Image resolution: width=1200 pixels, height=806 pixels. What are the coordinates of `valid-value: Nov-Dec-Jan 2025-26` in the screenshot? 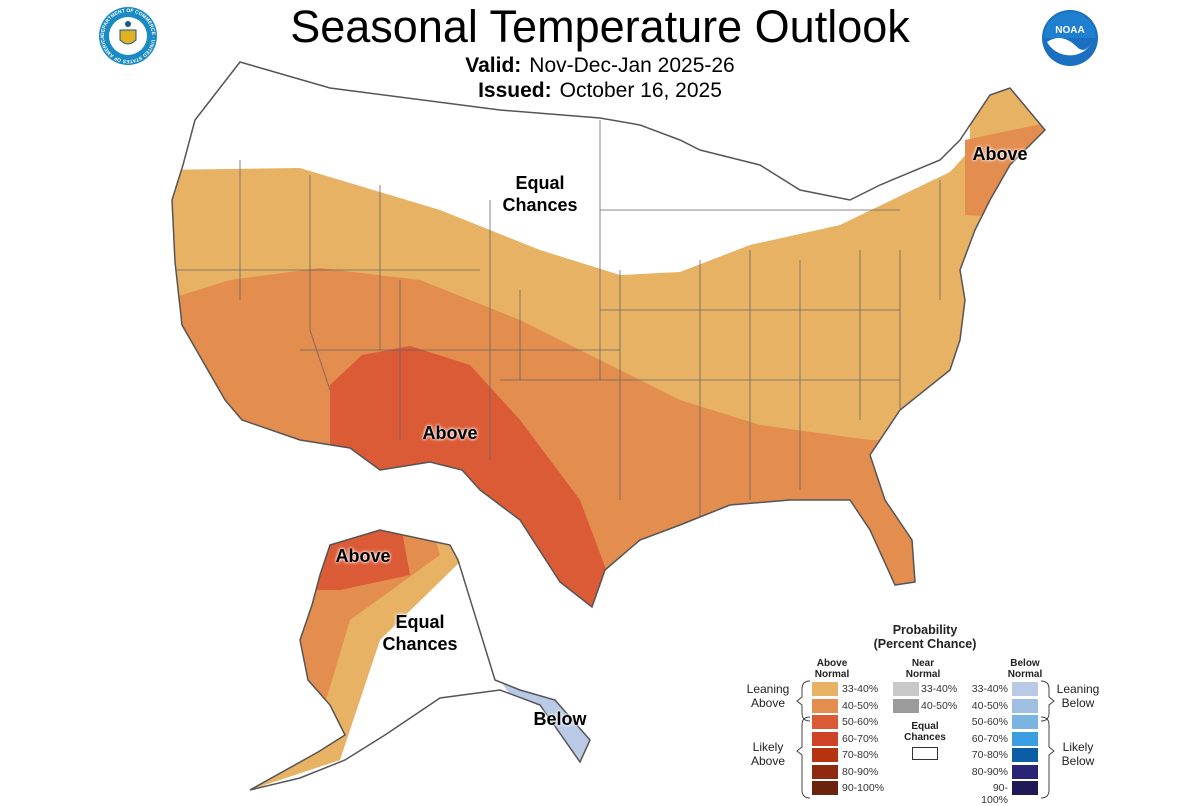 It's located at (632, 65).